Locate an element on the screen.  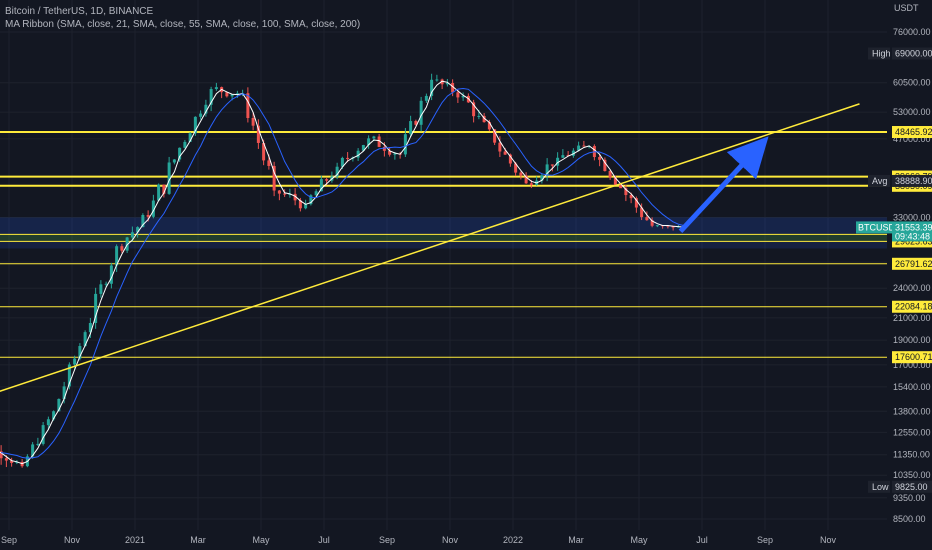
high-tag-label: High is located at coordinates (881, 53).